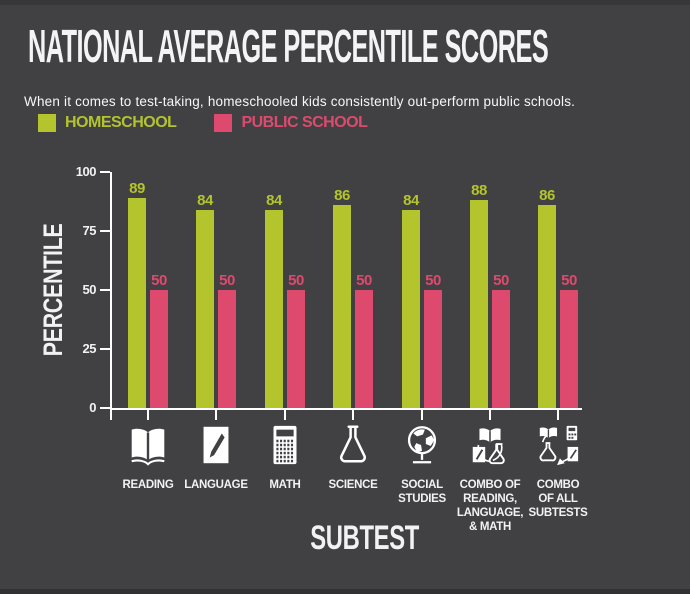 Image resolution: width=690 pixels, height=594 pixels. I want to click on homeschool-bar-combo, so click(547, 306).